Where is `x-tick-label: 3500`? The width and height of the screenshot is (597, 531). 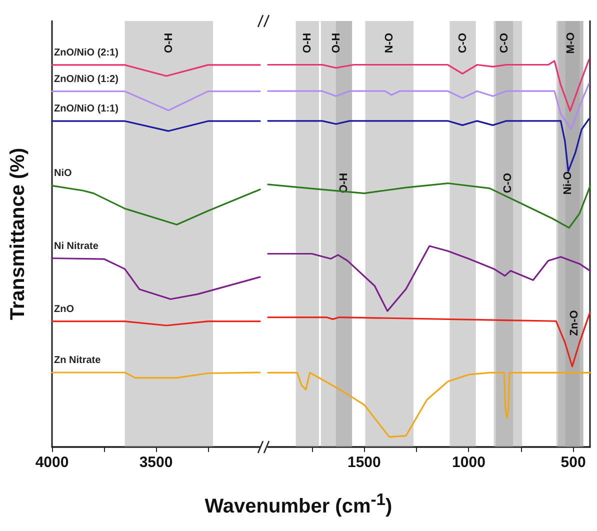
x-tick-label: 3500 is located at coordinates (156, 462).